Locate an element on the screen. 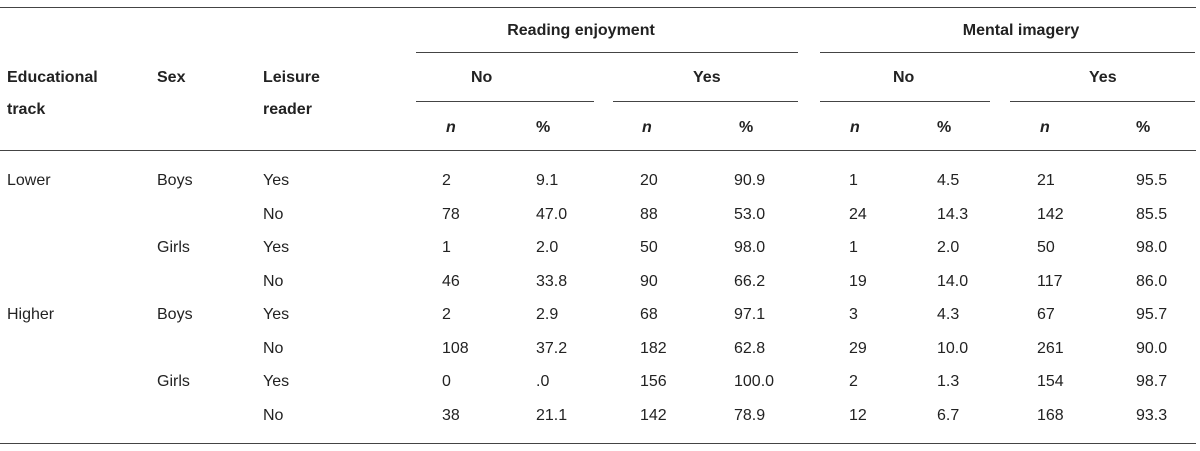 This screenshot has width=1200, height=451. cell-mi-no-n: 2 is located at coordinates (853, 381).